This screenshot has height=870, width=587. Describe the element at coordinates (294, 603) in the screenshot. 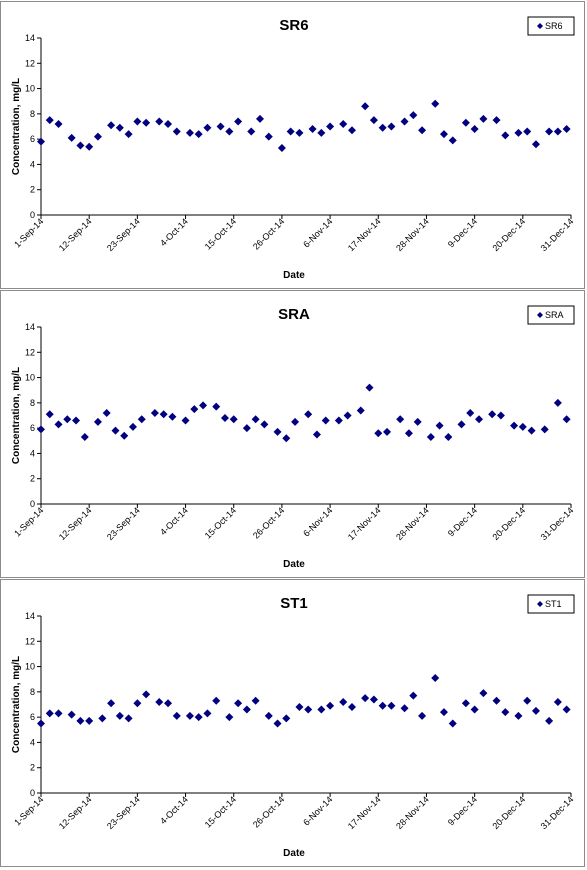

I see `chart-title: ST1` at that location.